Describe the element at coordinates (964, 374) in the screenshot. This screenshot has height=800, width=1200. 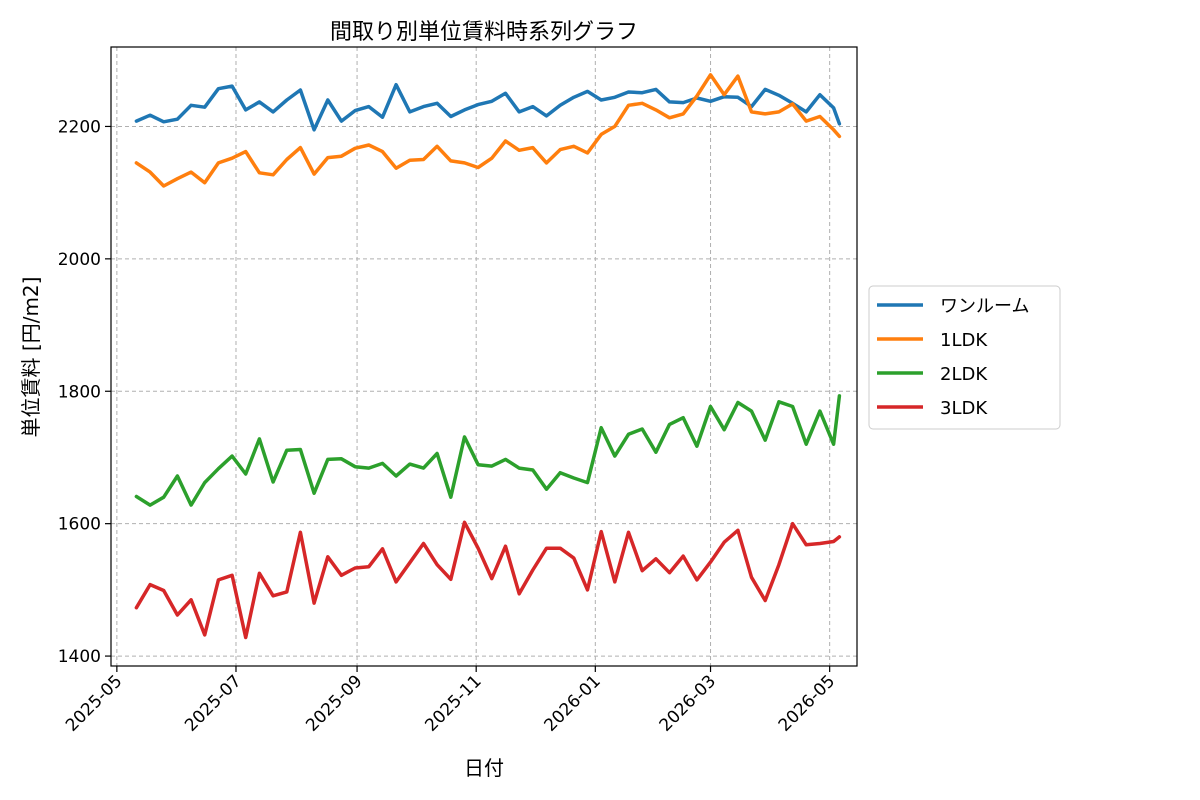
I see `legend-label: 2LDK` at that location.